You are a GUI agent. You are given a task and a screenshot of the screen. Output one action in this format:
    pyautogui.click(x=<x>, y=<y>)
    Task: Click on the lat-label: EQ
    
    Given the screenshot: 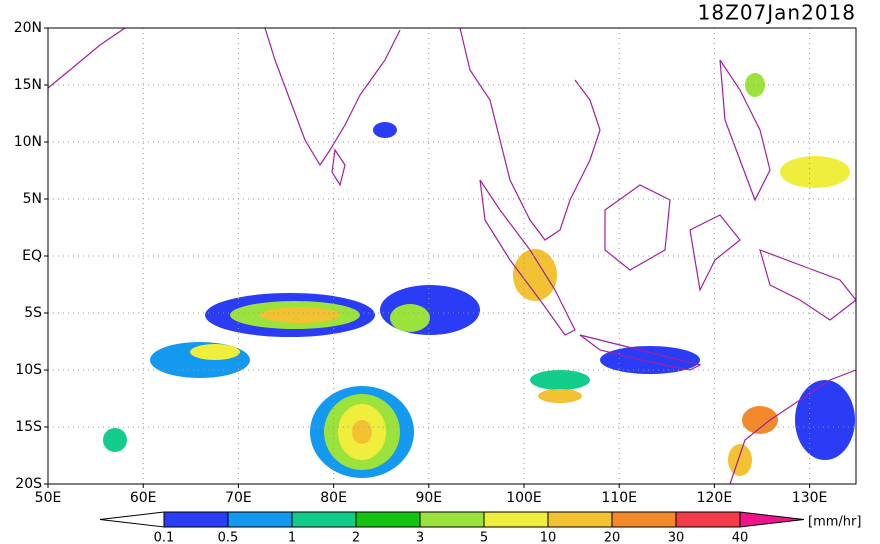 What is the action you would take?
    pyautogui.click(x=32, y=256)
    